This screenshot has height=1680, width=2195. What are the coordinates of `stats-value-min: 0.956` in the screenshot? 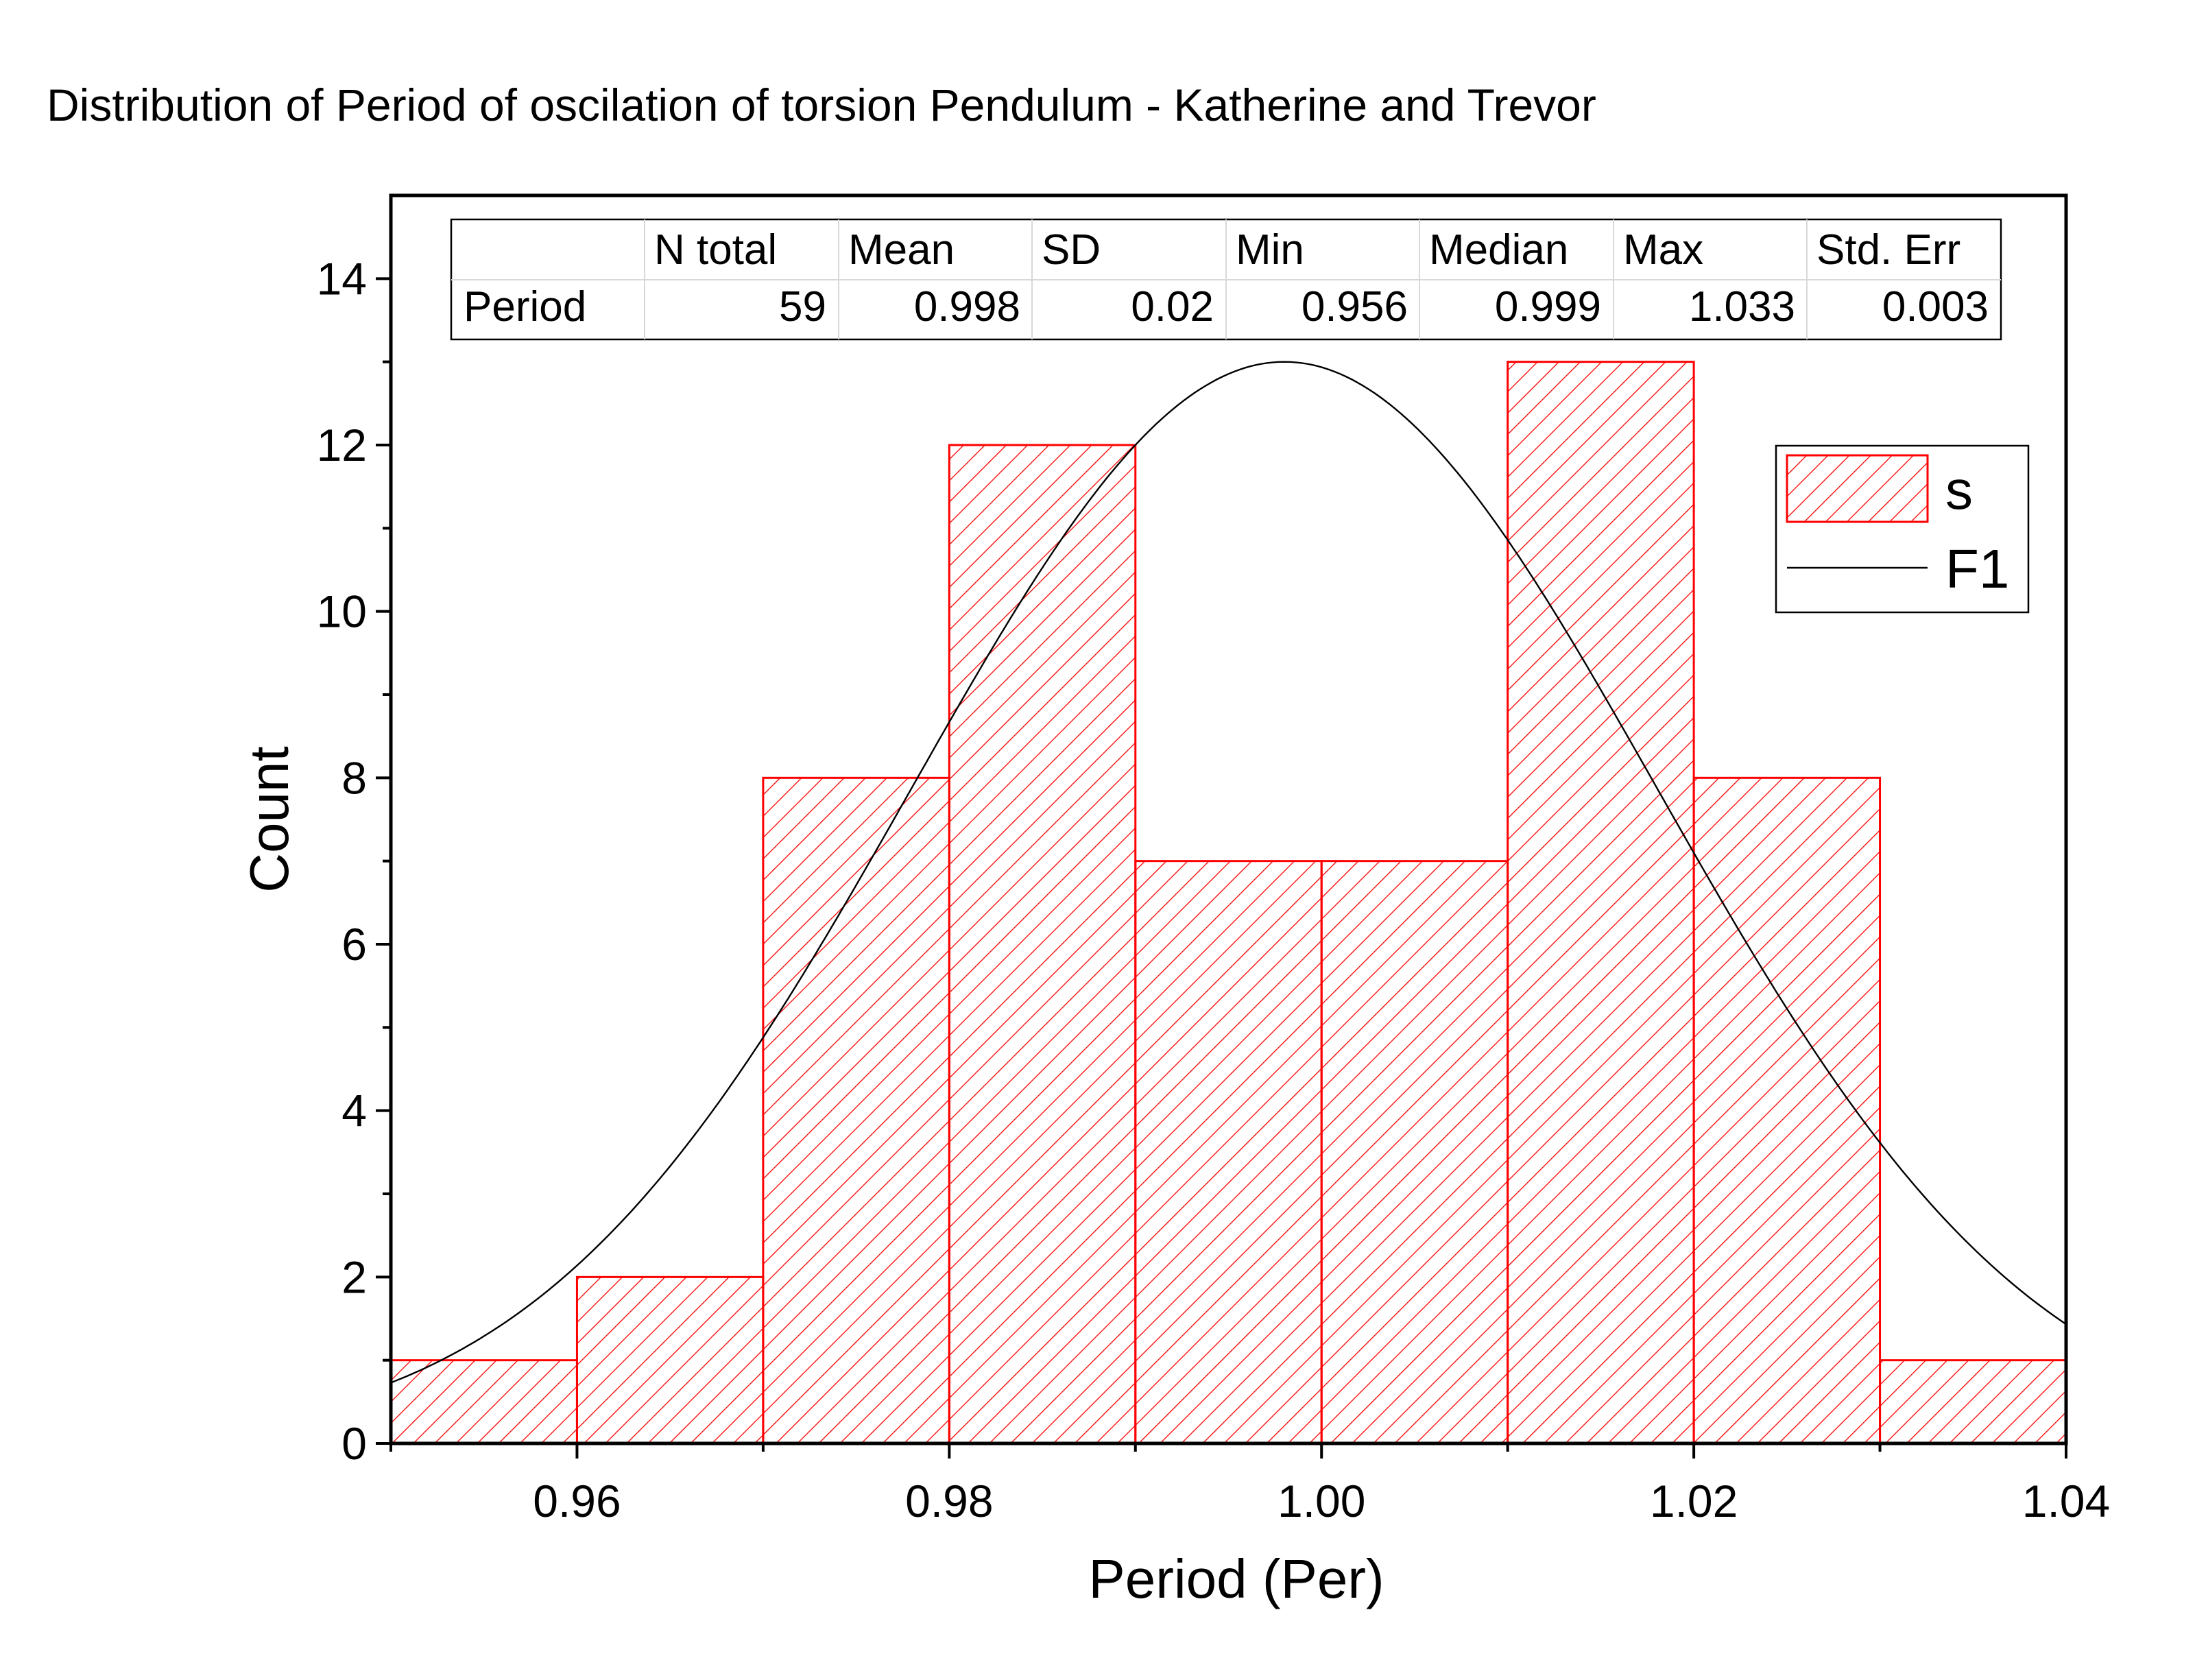 It's located at (1355, 307).